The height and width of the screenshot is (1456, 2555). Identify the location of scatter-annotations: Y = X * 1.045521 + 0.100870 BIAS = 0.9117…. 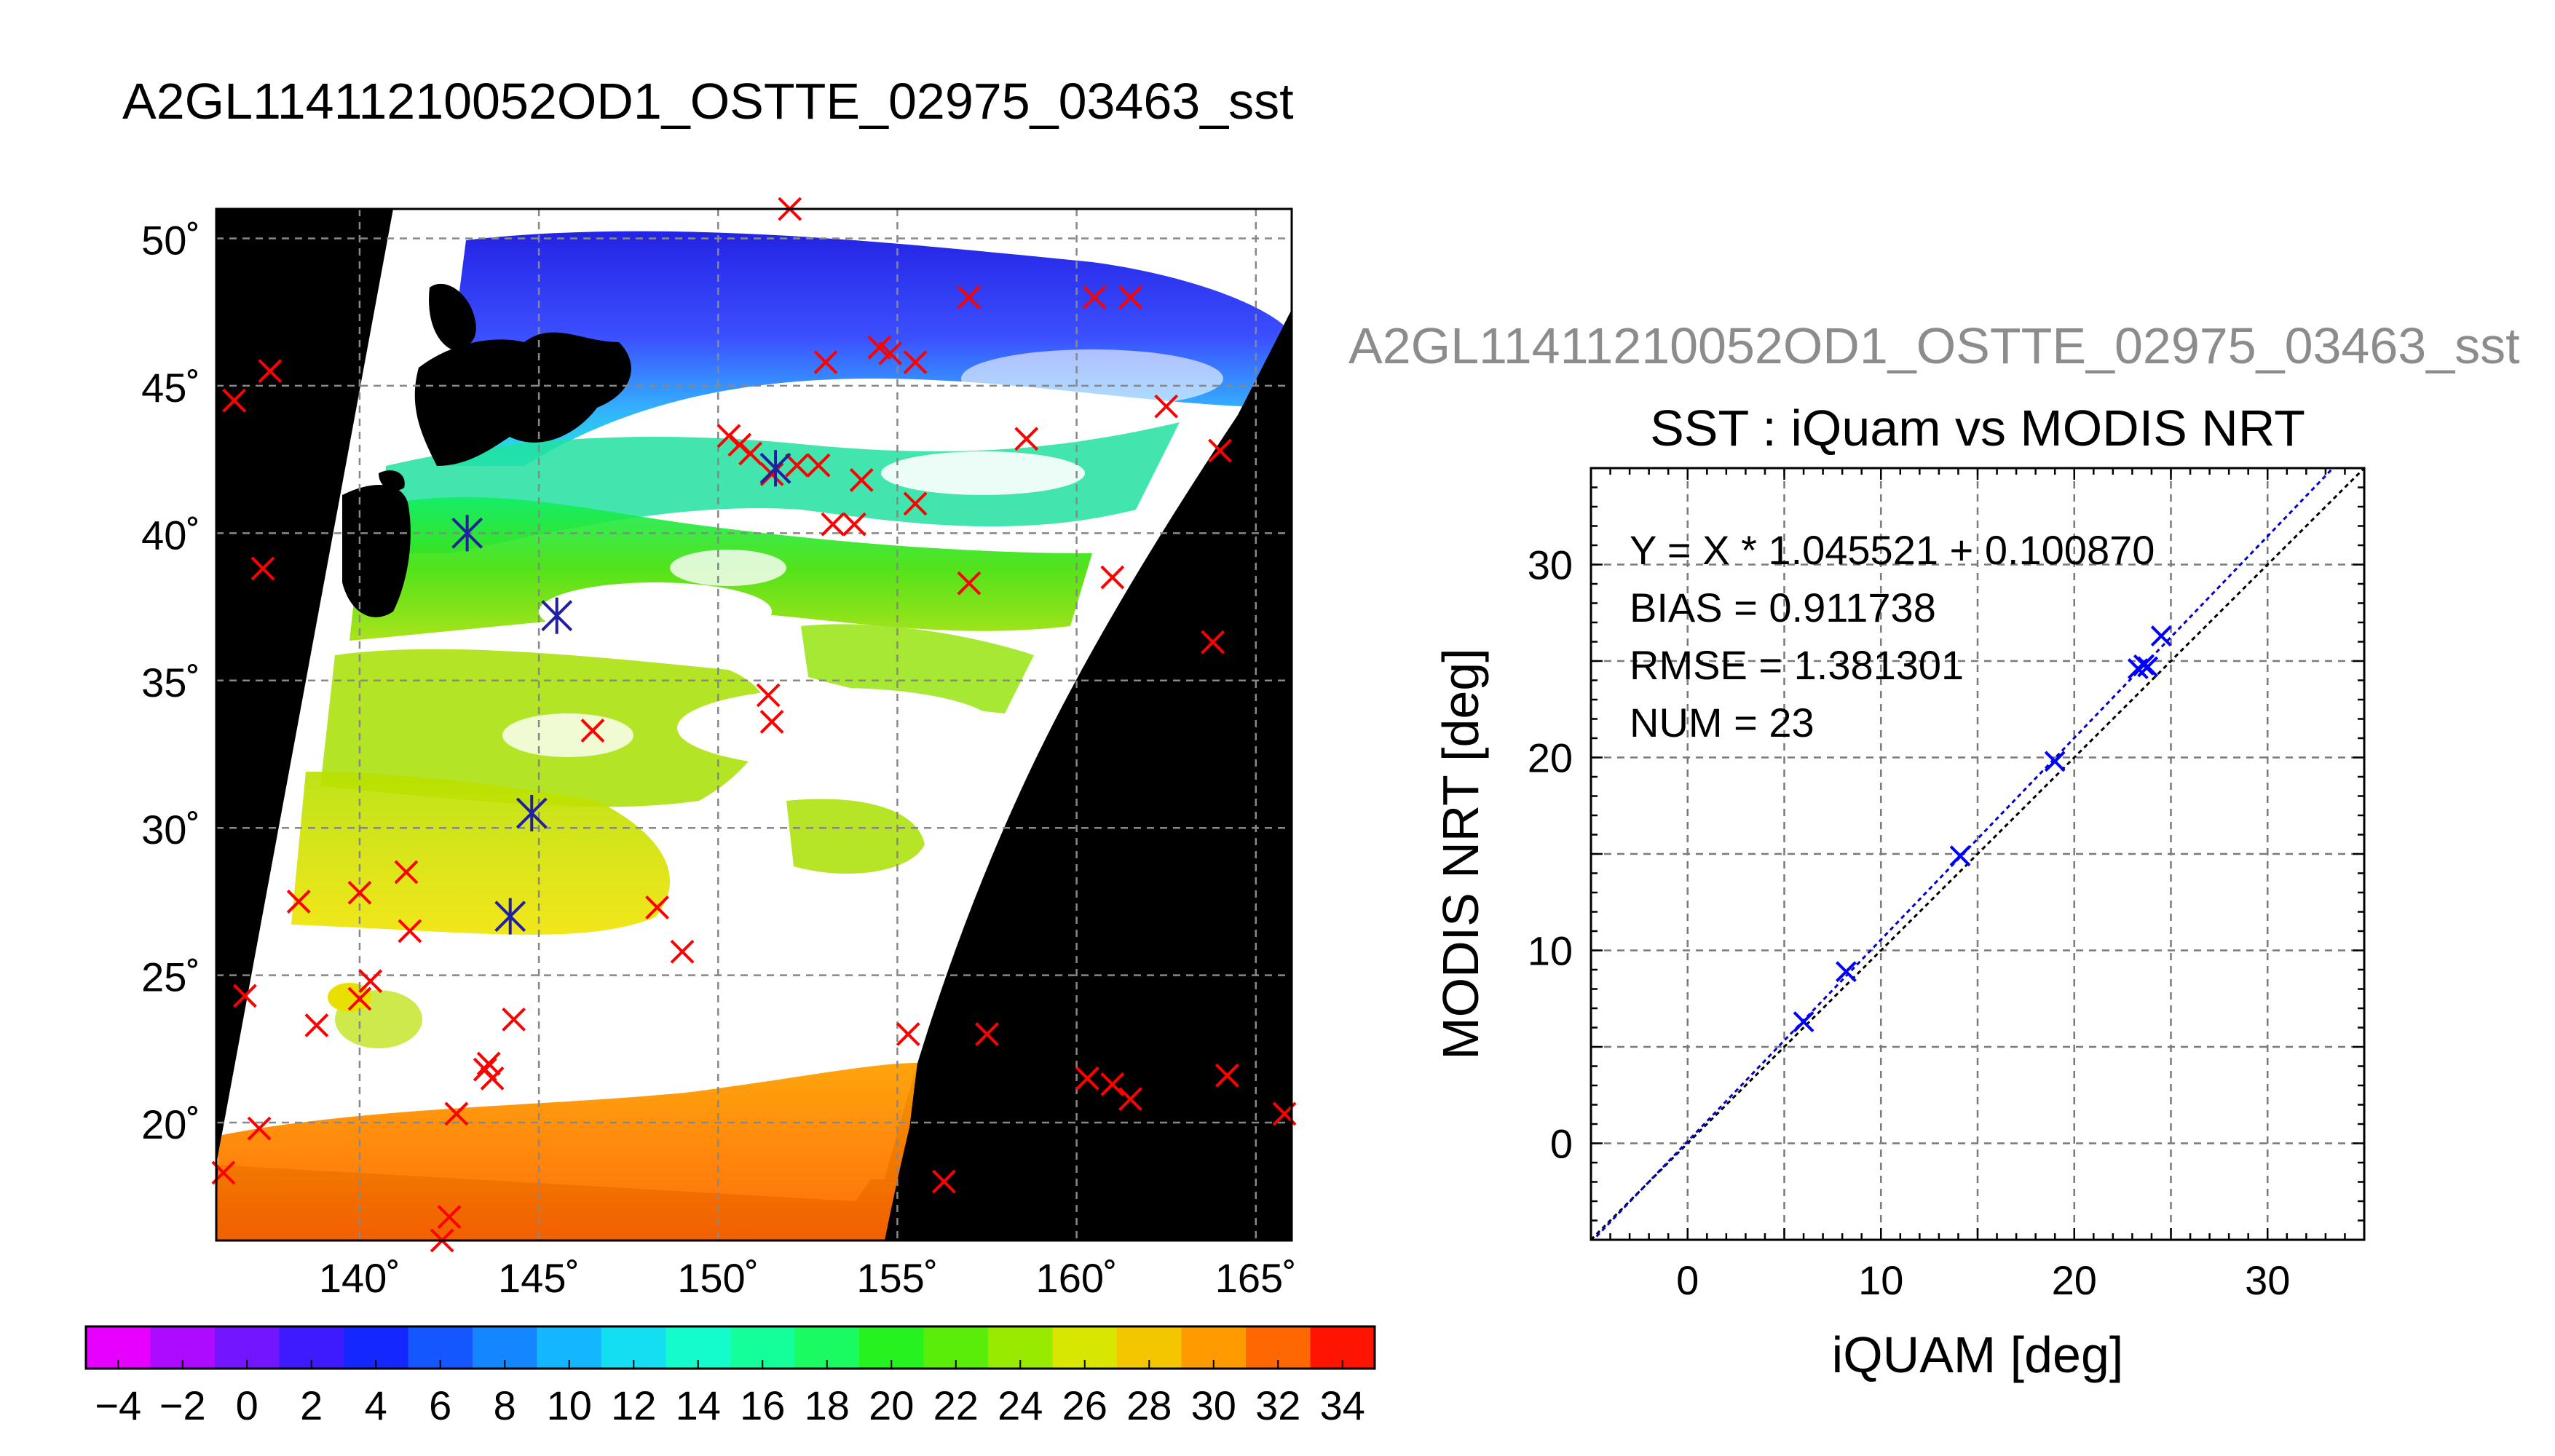
(1892, 636).